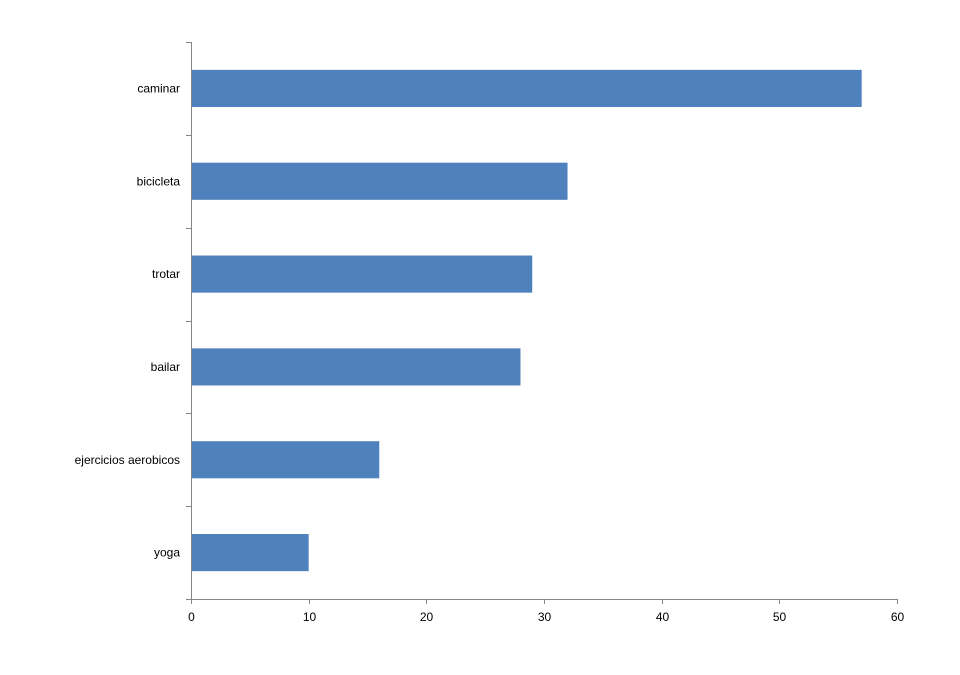  What do you see at coordinates (250, 553) in the screenshot?
I see `bar-yoga` at bounding box center [250, 553].